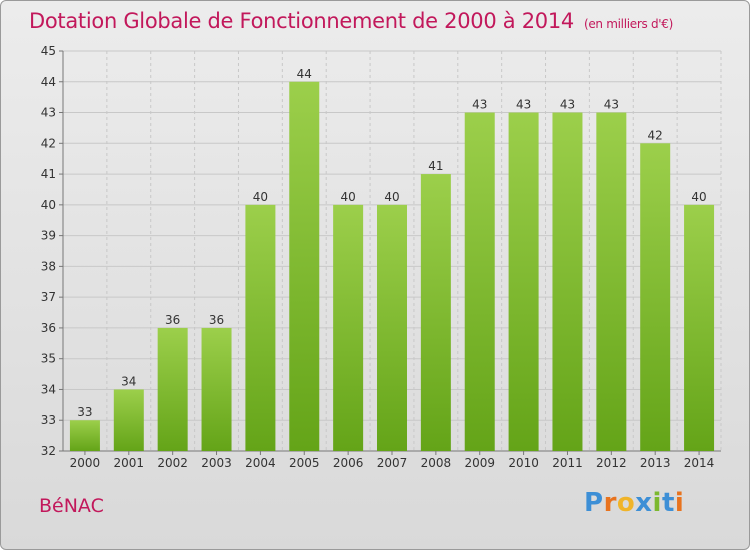  Describe the element at coordinates (304, 74) in the screenshot. I see `value-label-2005: 44` at that location.